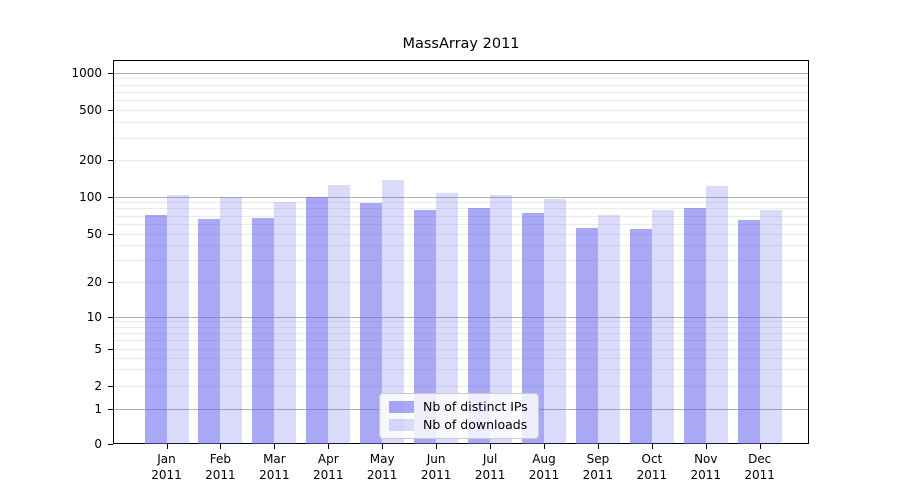  Describe the element at coordinates (598, 459) in the screenshot. I see `x-tick-month: Sep` at that location.